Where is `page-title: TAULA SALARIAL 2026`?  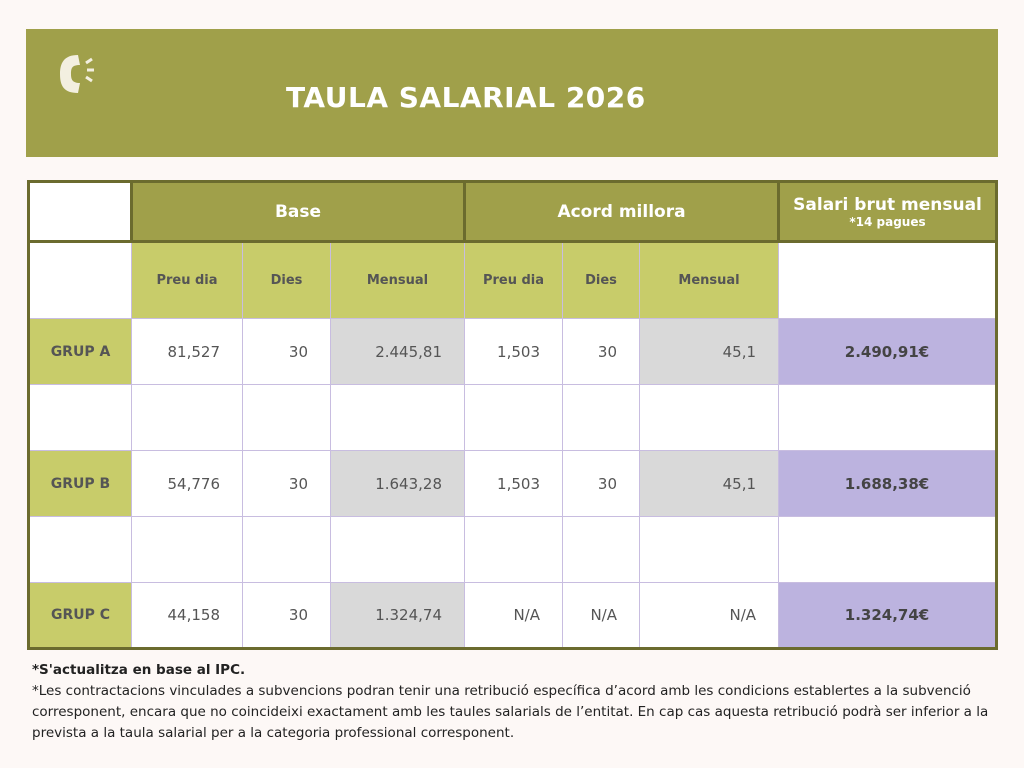 page-title: TAULA SALARIAL 2026 is located at coordinates (466, 97).